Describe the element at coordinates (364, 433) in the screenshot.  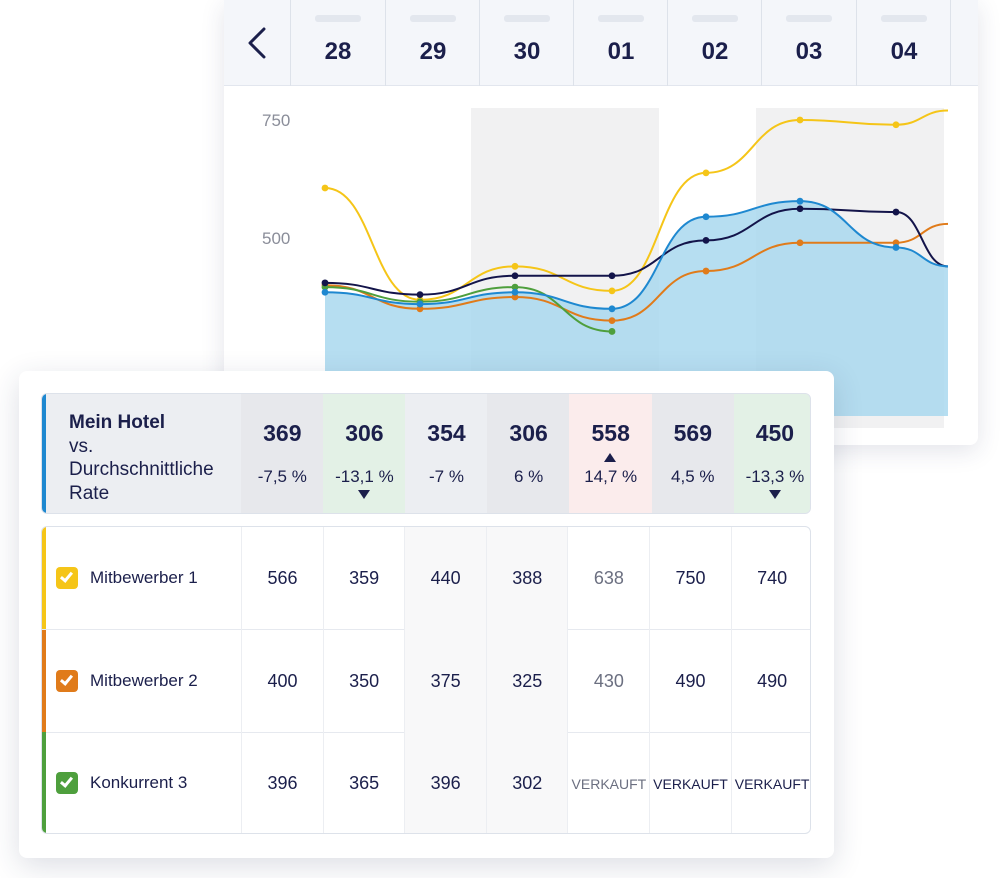
I see `summary-value: 306` at that location.